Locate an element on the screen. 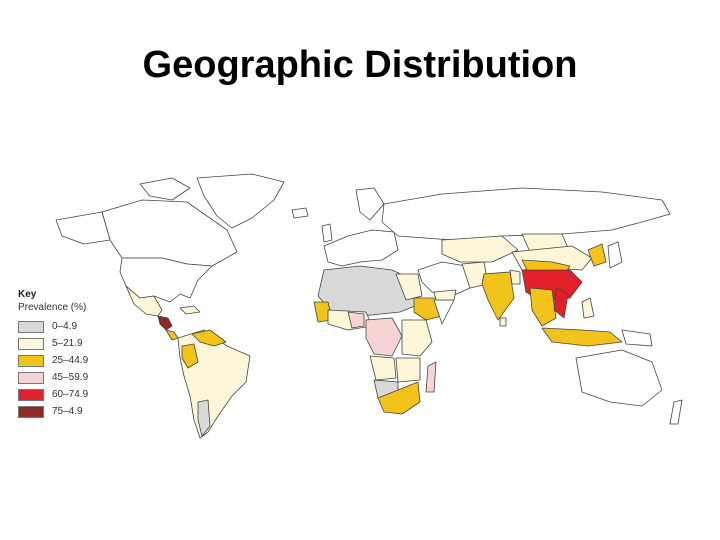 The image size is (720, 540). australia is located at coordinates (619, 378).